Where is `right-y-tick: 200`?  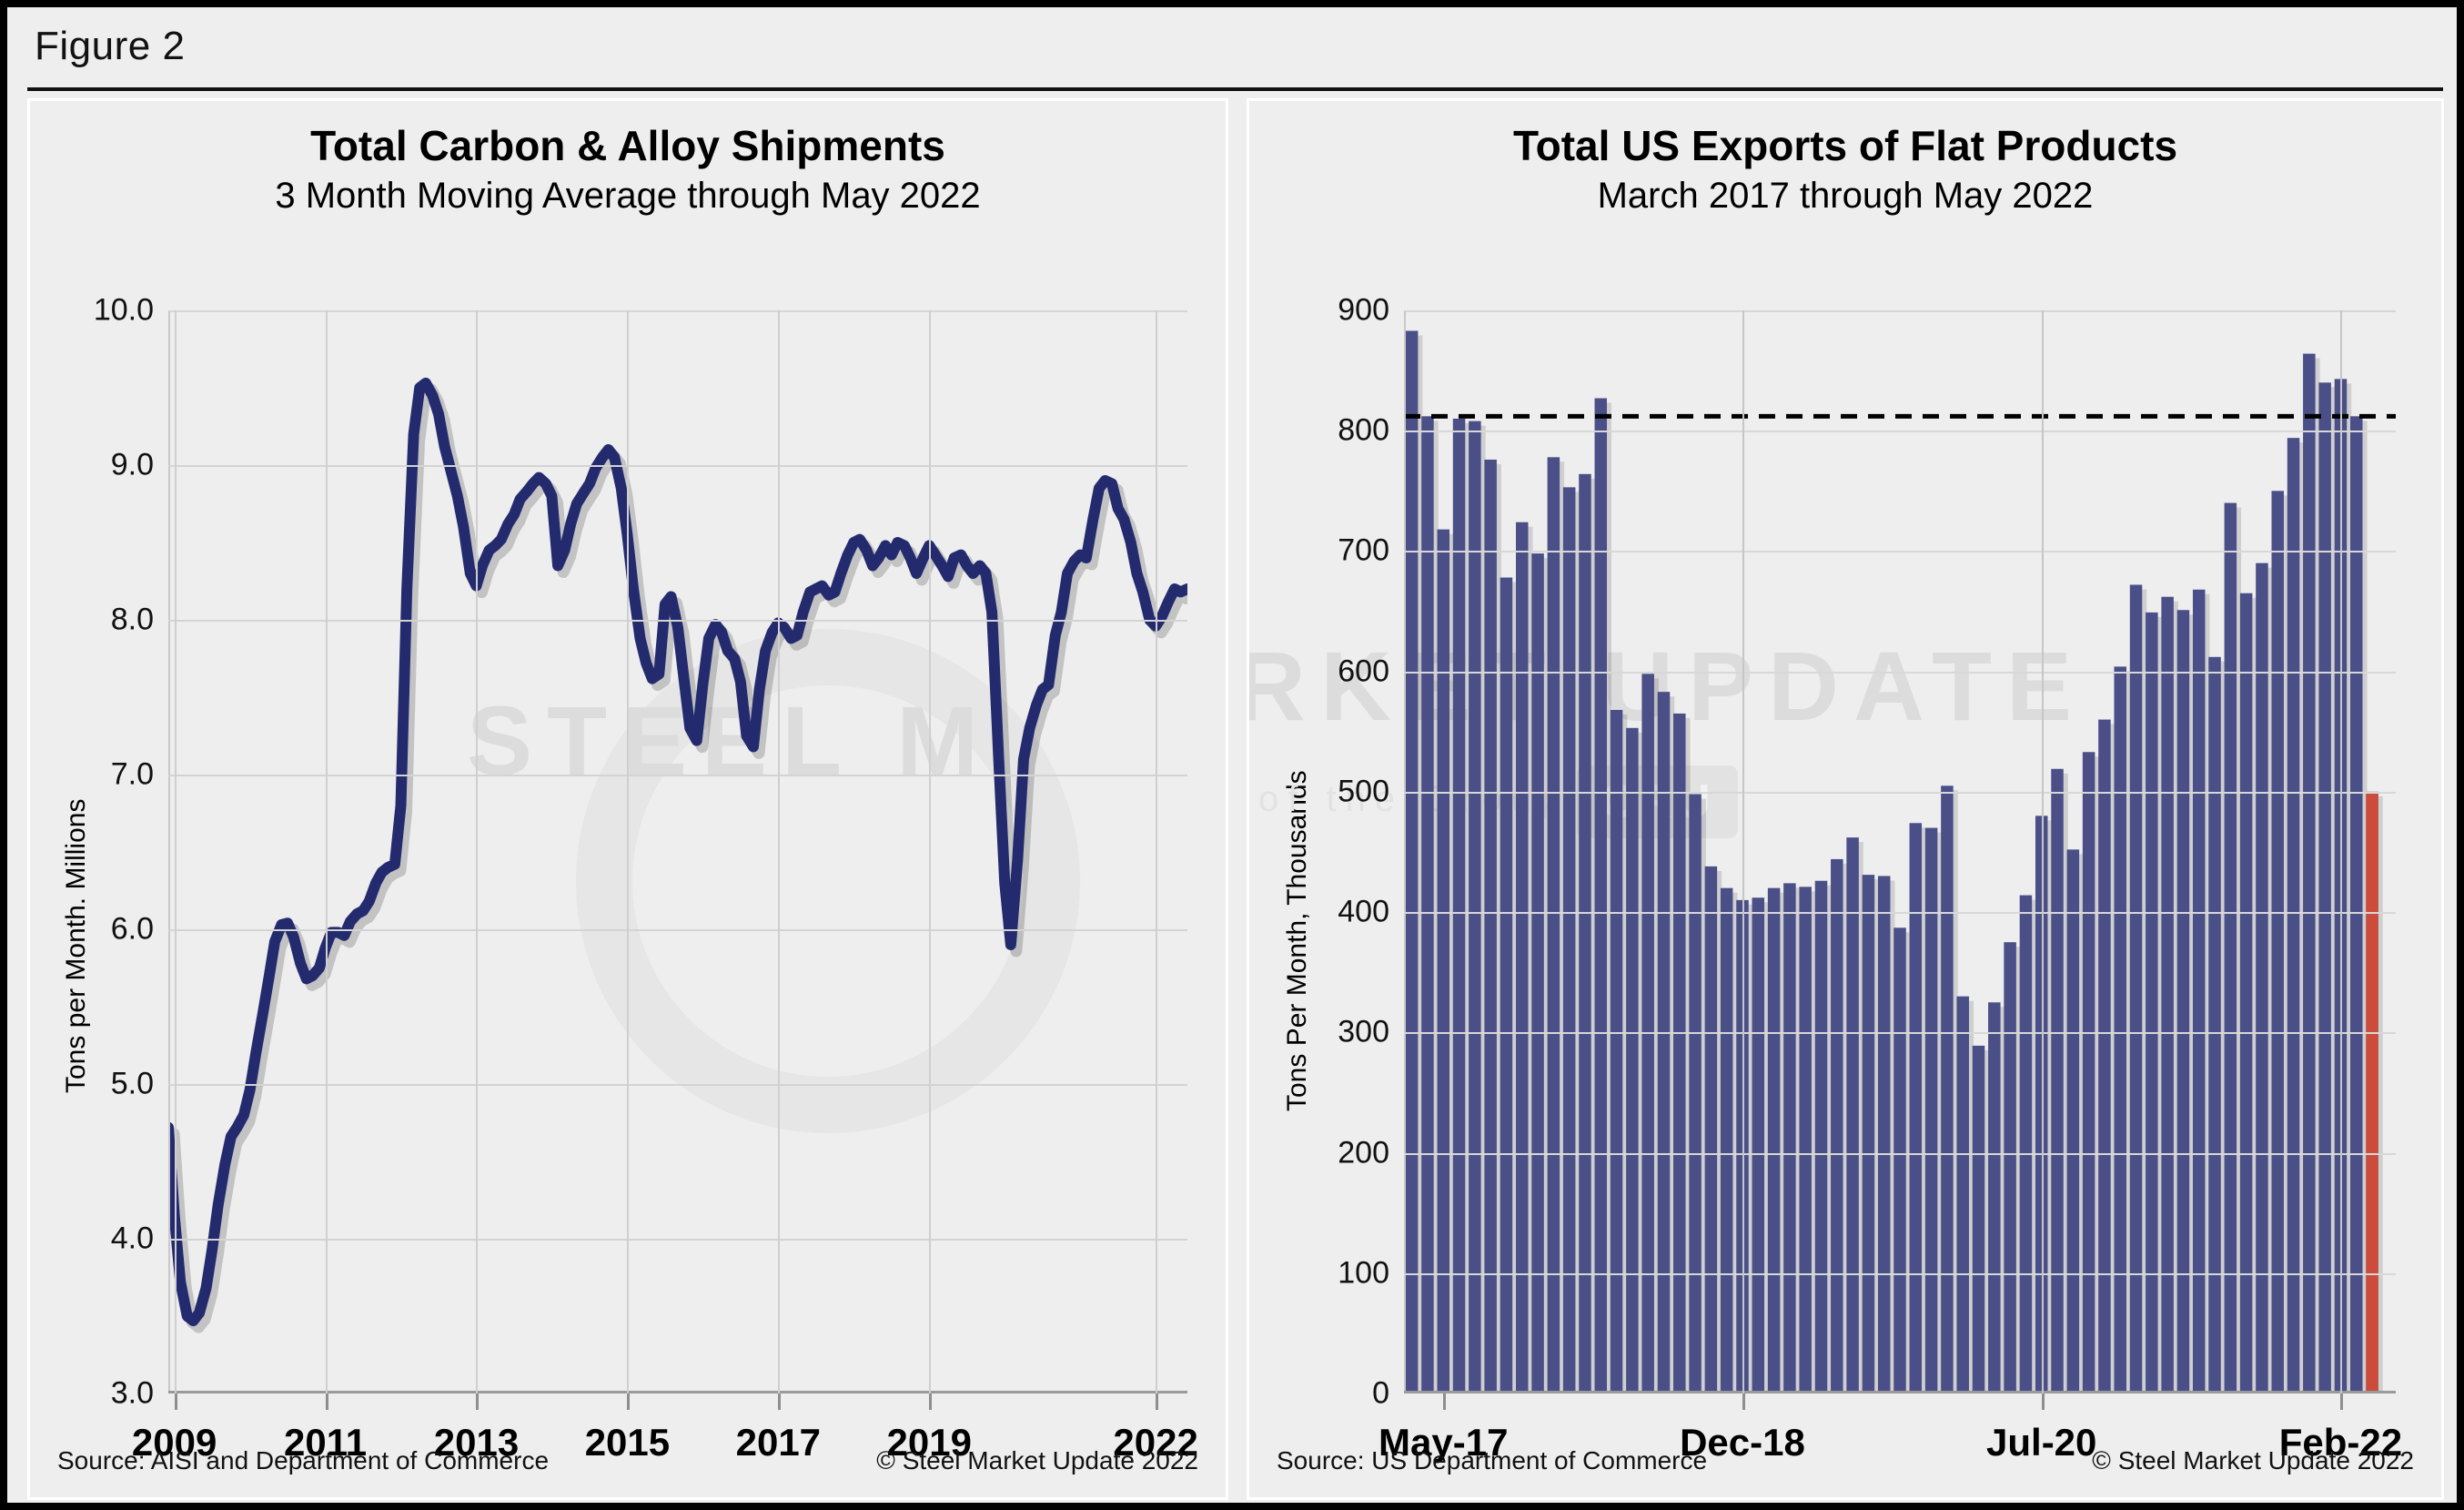 right-y-tick: 200 is located at coordinates (1363, 1153).